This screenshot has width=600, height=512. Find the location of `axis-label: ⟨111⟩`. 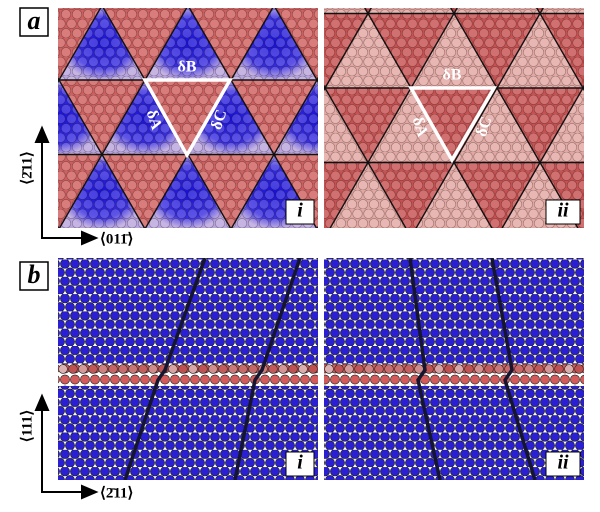

axis-label: ⟨111⟩ is located at coordinates (27, 426).